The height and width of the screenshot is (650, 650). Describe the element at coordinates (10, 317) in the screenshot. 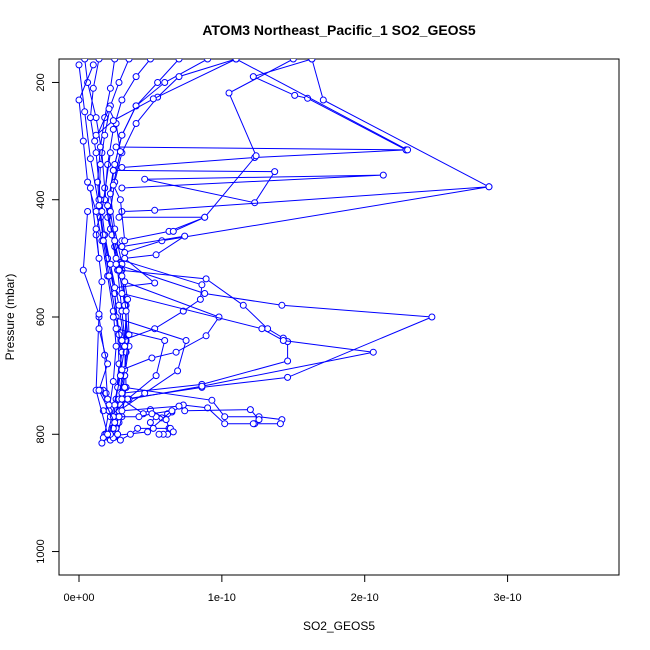

I see `y-axis-label: Pressure (mbar)` at that location.